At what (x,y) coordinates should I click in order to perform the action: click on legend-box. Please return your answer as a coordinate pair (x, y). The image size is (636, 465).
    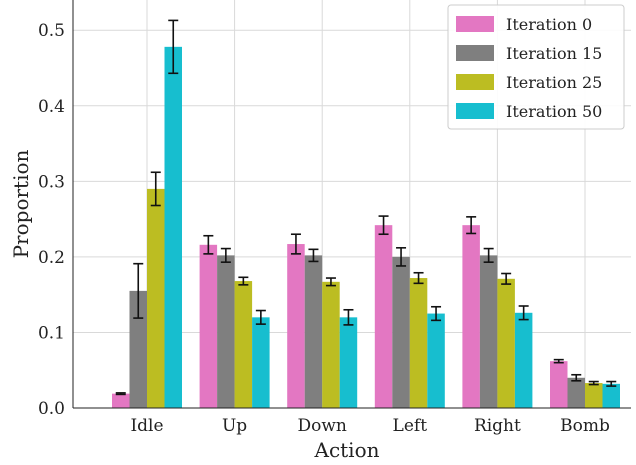
    Looking at the image, I should click on (536, 67).